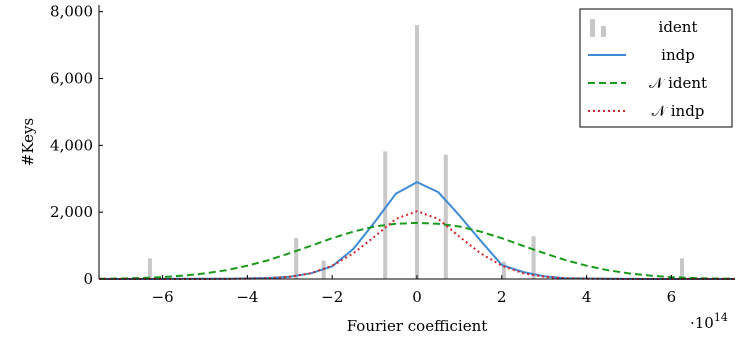 The width and height of the screenshot is (737, 348). What do you see at coordinates (71, 79) in the screenshot?
I see `y-tick-label: 6,000` at bounding box center [71, 79].